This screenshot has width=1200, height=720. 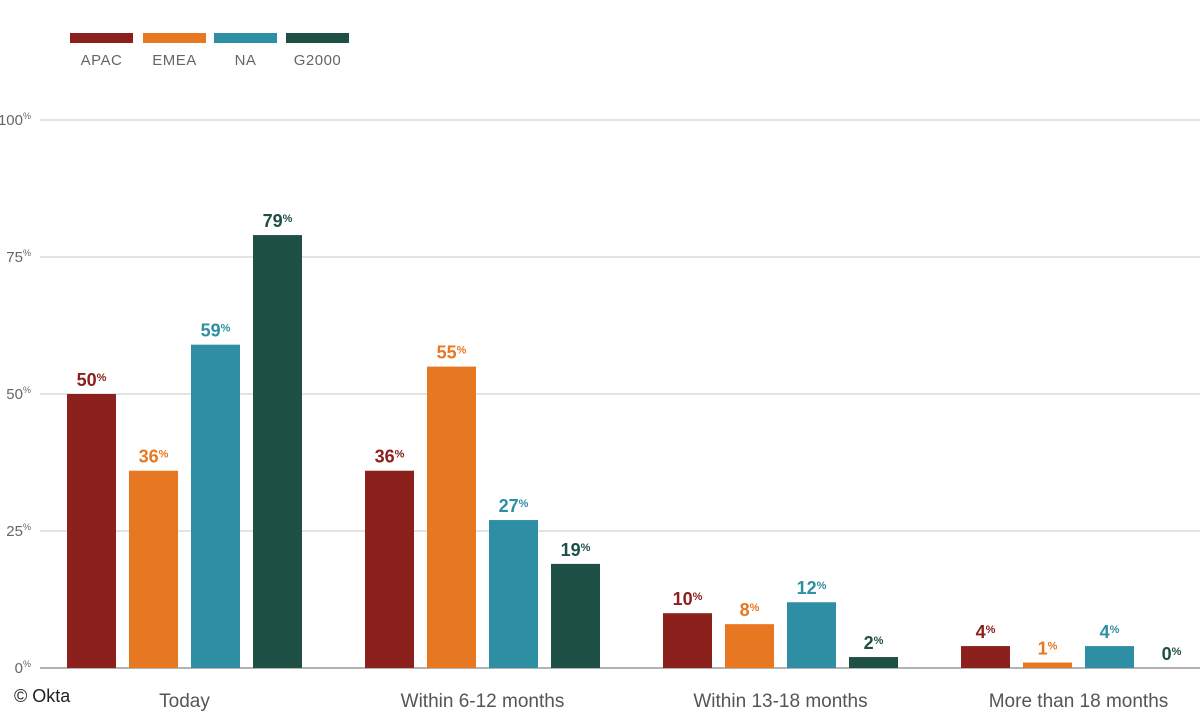 What do you see at coordinates (812, 588) in the screenshot?
I see `data-label: 12%` at bounding box center [812, 588].